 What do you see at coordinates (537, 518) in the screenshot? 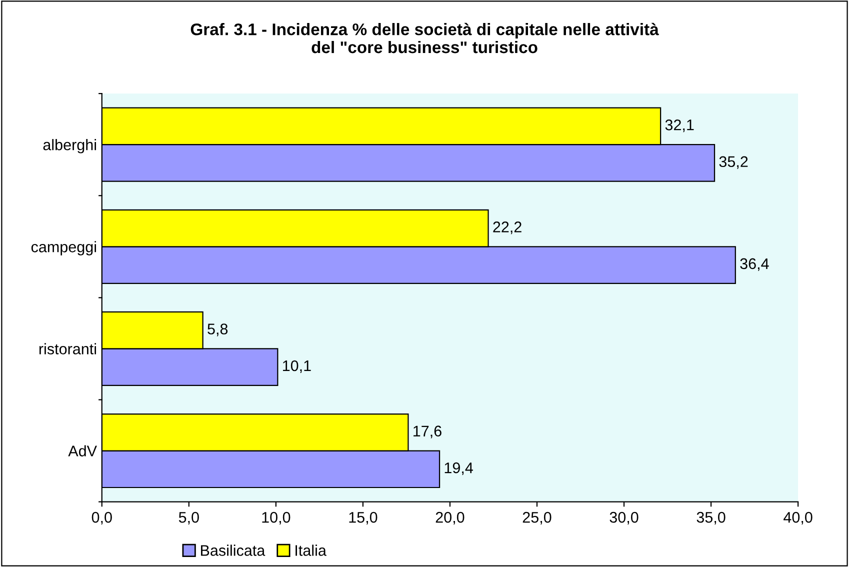
I see `x-tick-label: 25,0` at bounding box center [537, 518].